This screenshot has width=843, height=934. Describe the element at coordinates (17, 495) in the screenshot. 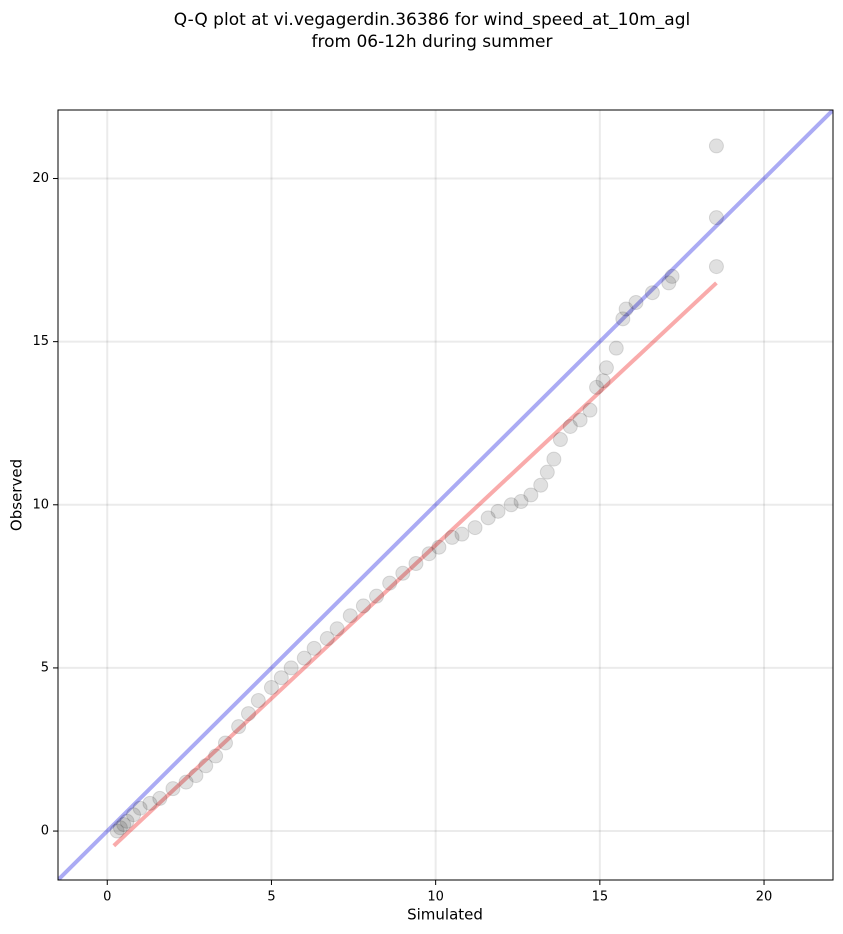

I see `y-axis-label: Observed` at that location.